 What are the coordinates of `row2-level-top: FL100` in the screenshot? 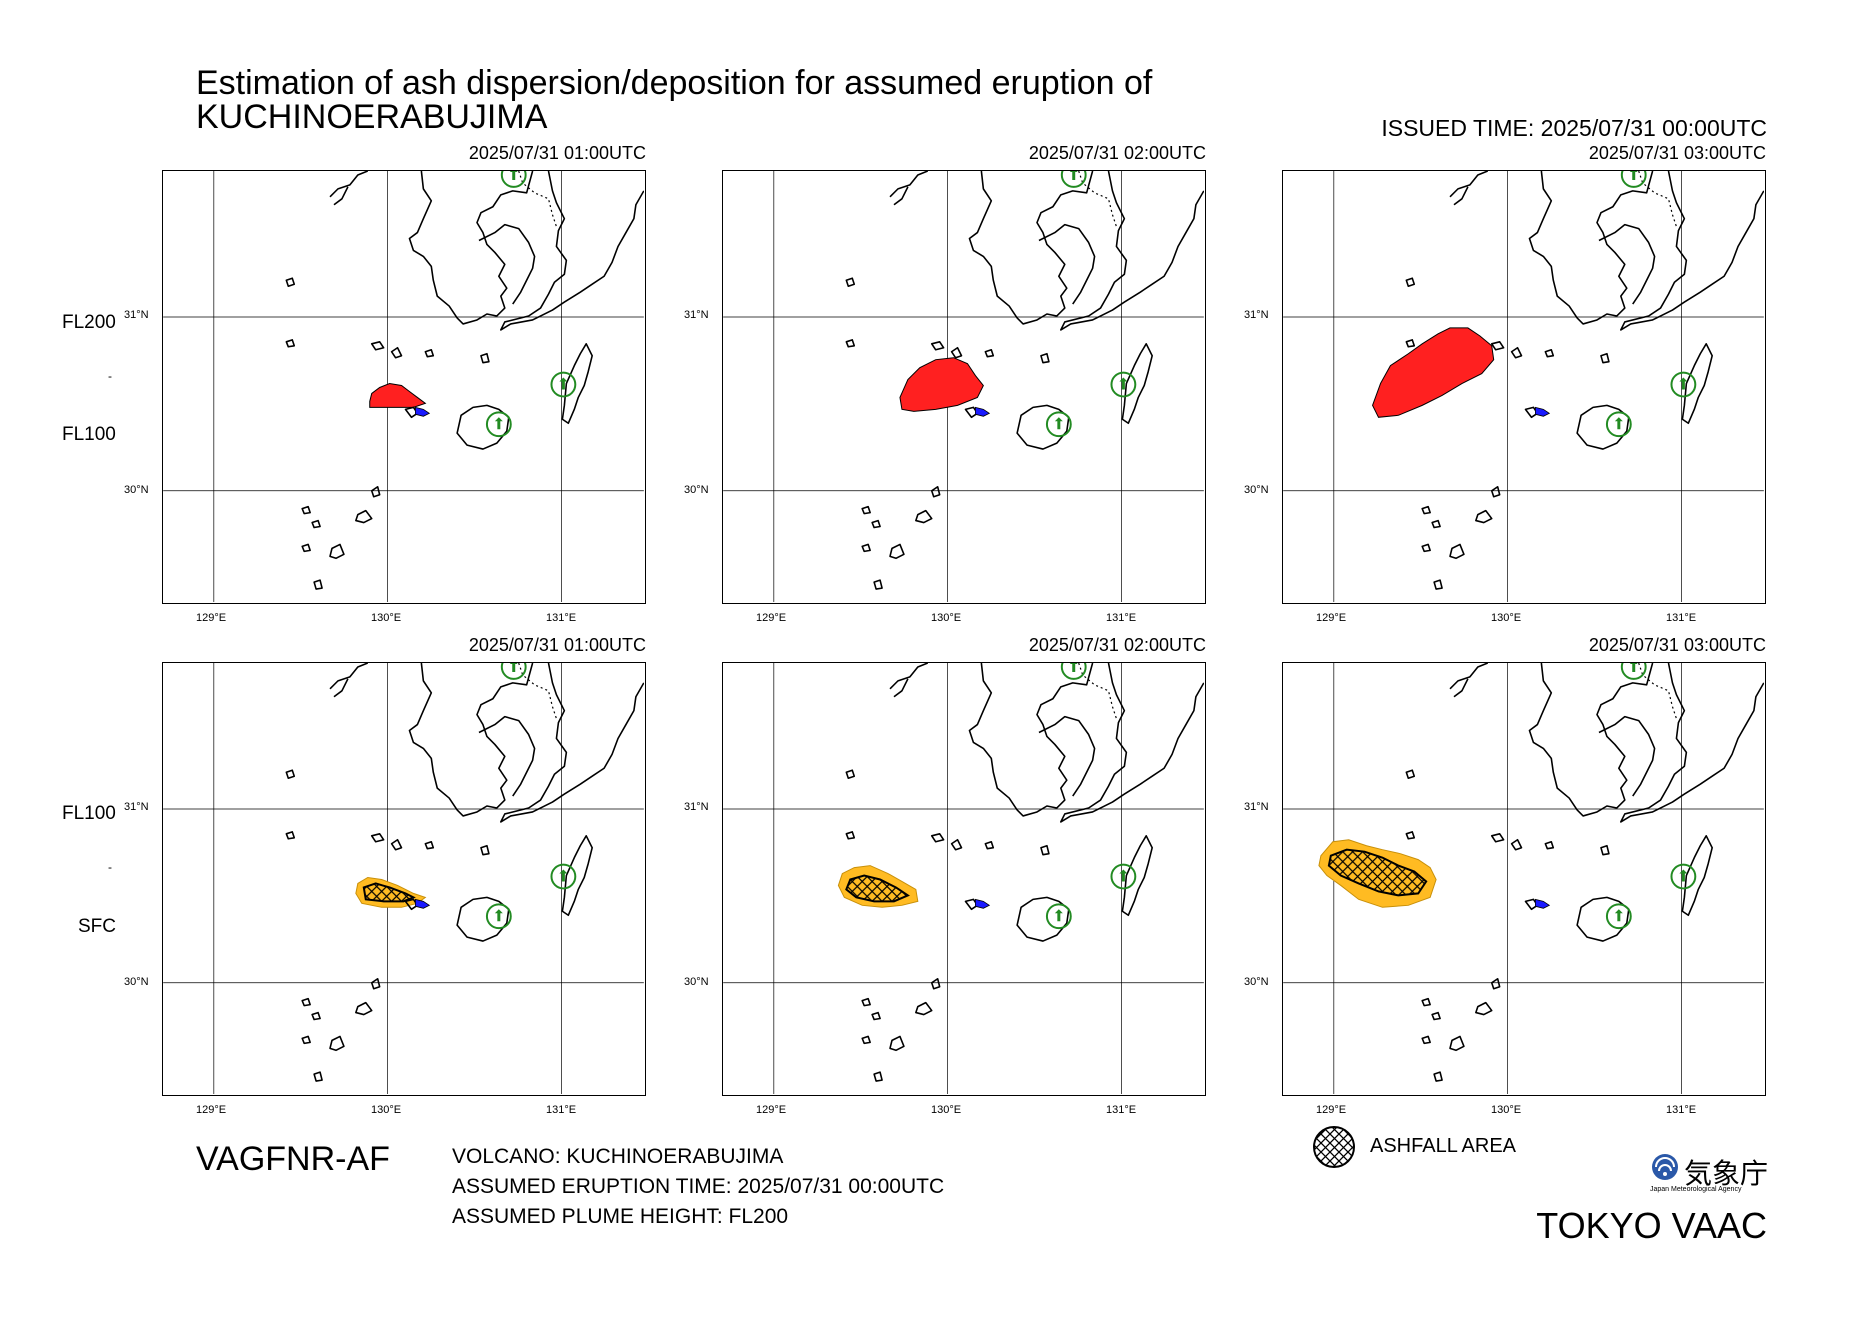 It's located at (89, 813).